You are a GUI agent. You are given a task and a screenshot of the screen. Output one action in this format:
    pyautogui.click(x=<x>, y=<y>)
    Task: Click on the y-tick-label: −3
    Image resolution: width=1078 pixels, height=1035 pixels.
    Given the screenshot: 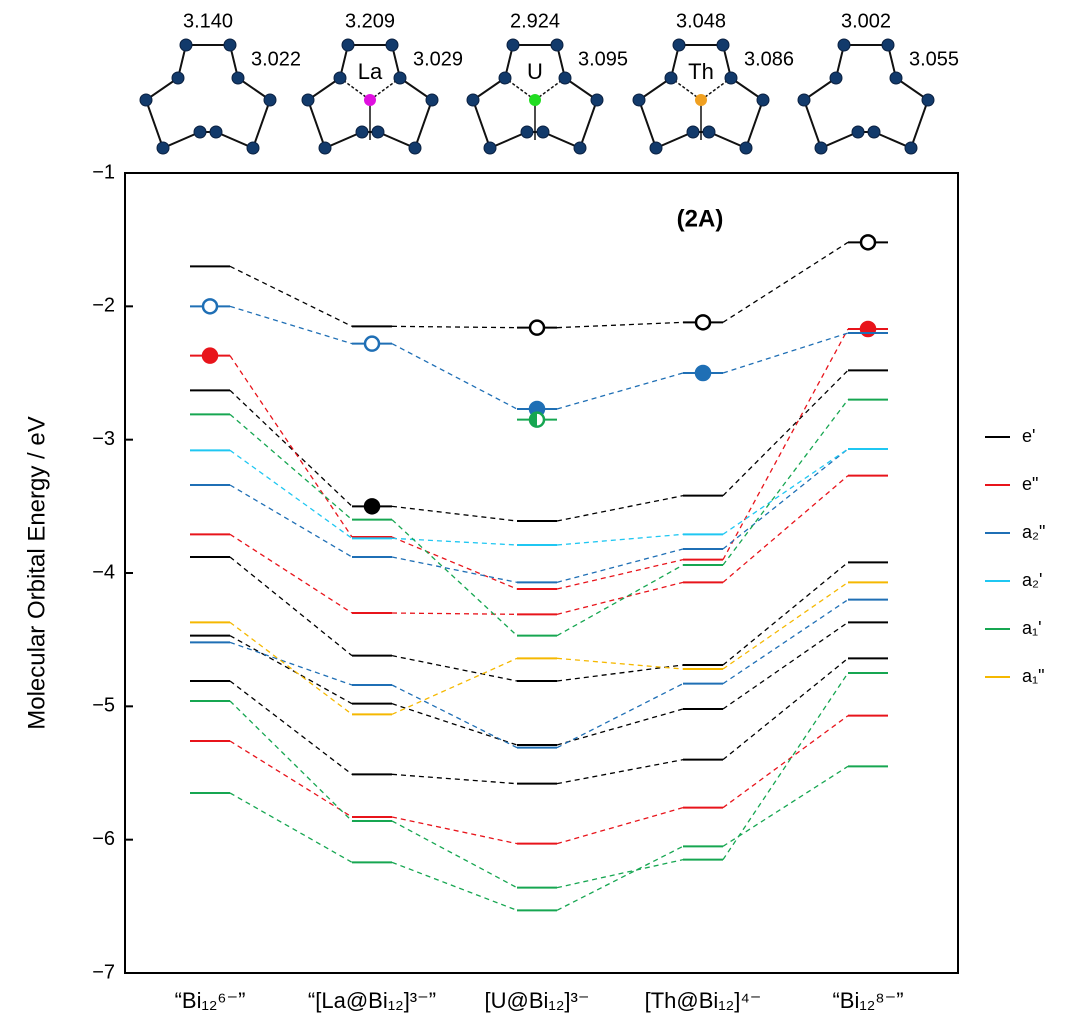 What is the action you would take?
    pyautogui.click(x=103, y=439)
    